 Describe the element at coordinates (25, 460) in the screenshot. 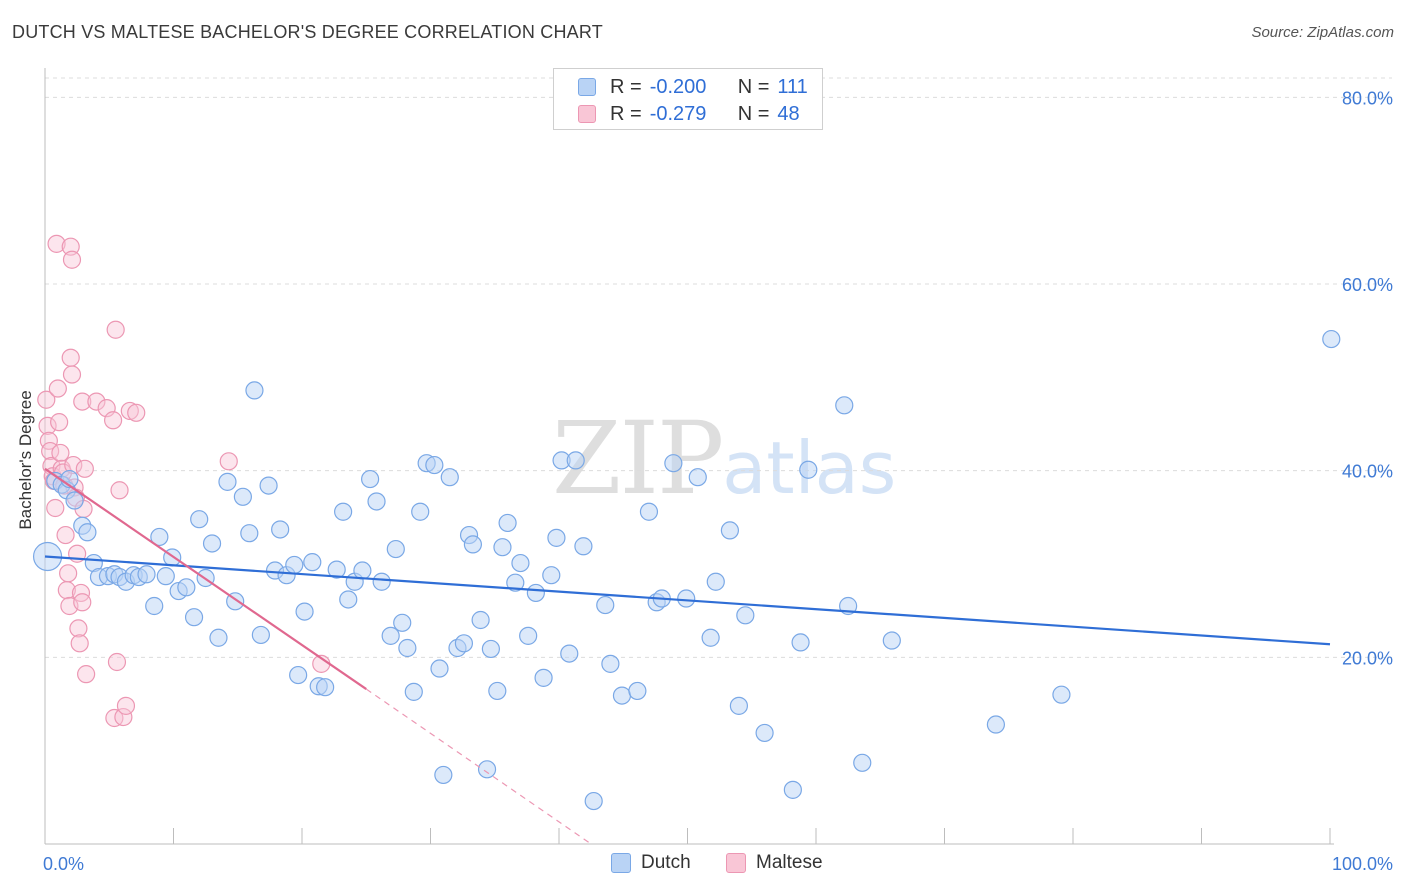

I see `y-axis-label-text: Bachelor's Degree` at that location.